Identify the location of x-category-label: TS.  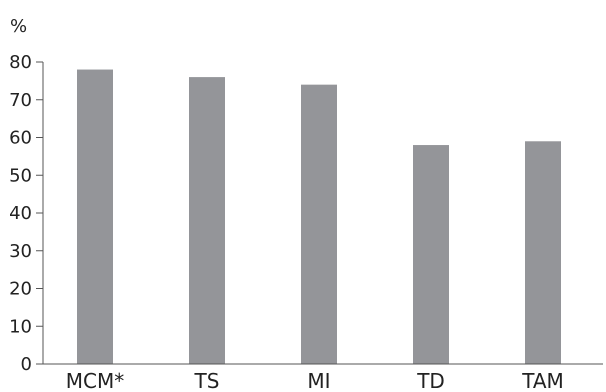
(207, 380).